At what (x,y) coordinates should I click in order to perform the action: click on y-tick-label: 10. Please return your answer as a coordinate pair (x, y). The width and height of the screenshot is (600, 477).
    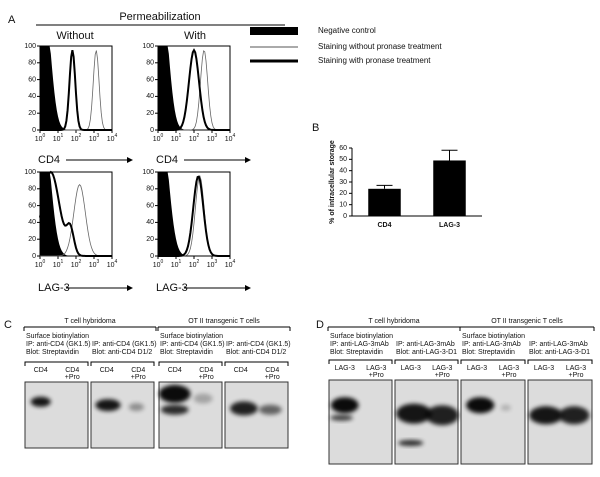
    Looking at the image, I should click on (343, 205).